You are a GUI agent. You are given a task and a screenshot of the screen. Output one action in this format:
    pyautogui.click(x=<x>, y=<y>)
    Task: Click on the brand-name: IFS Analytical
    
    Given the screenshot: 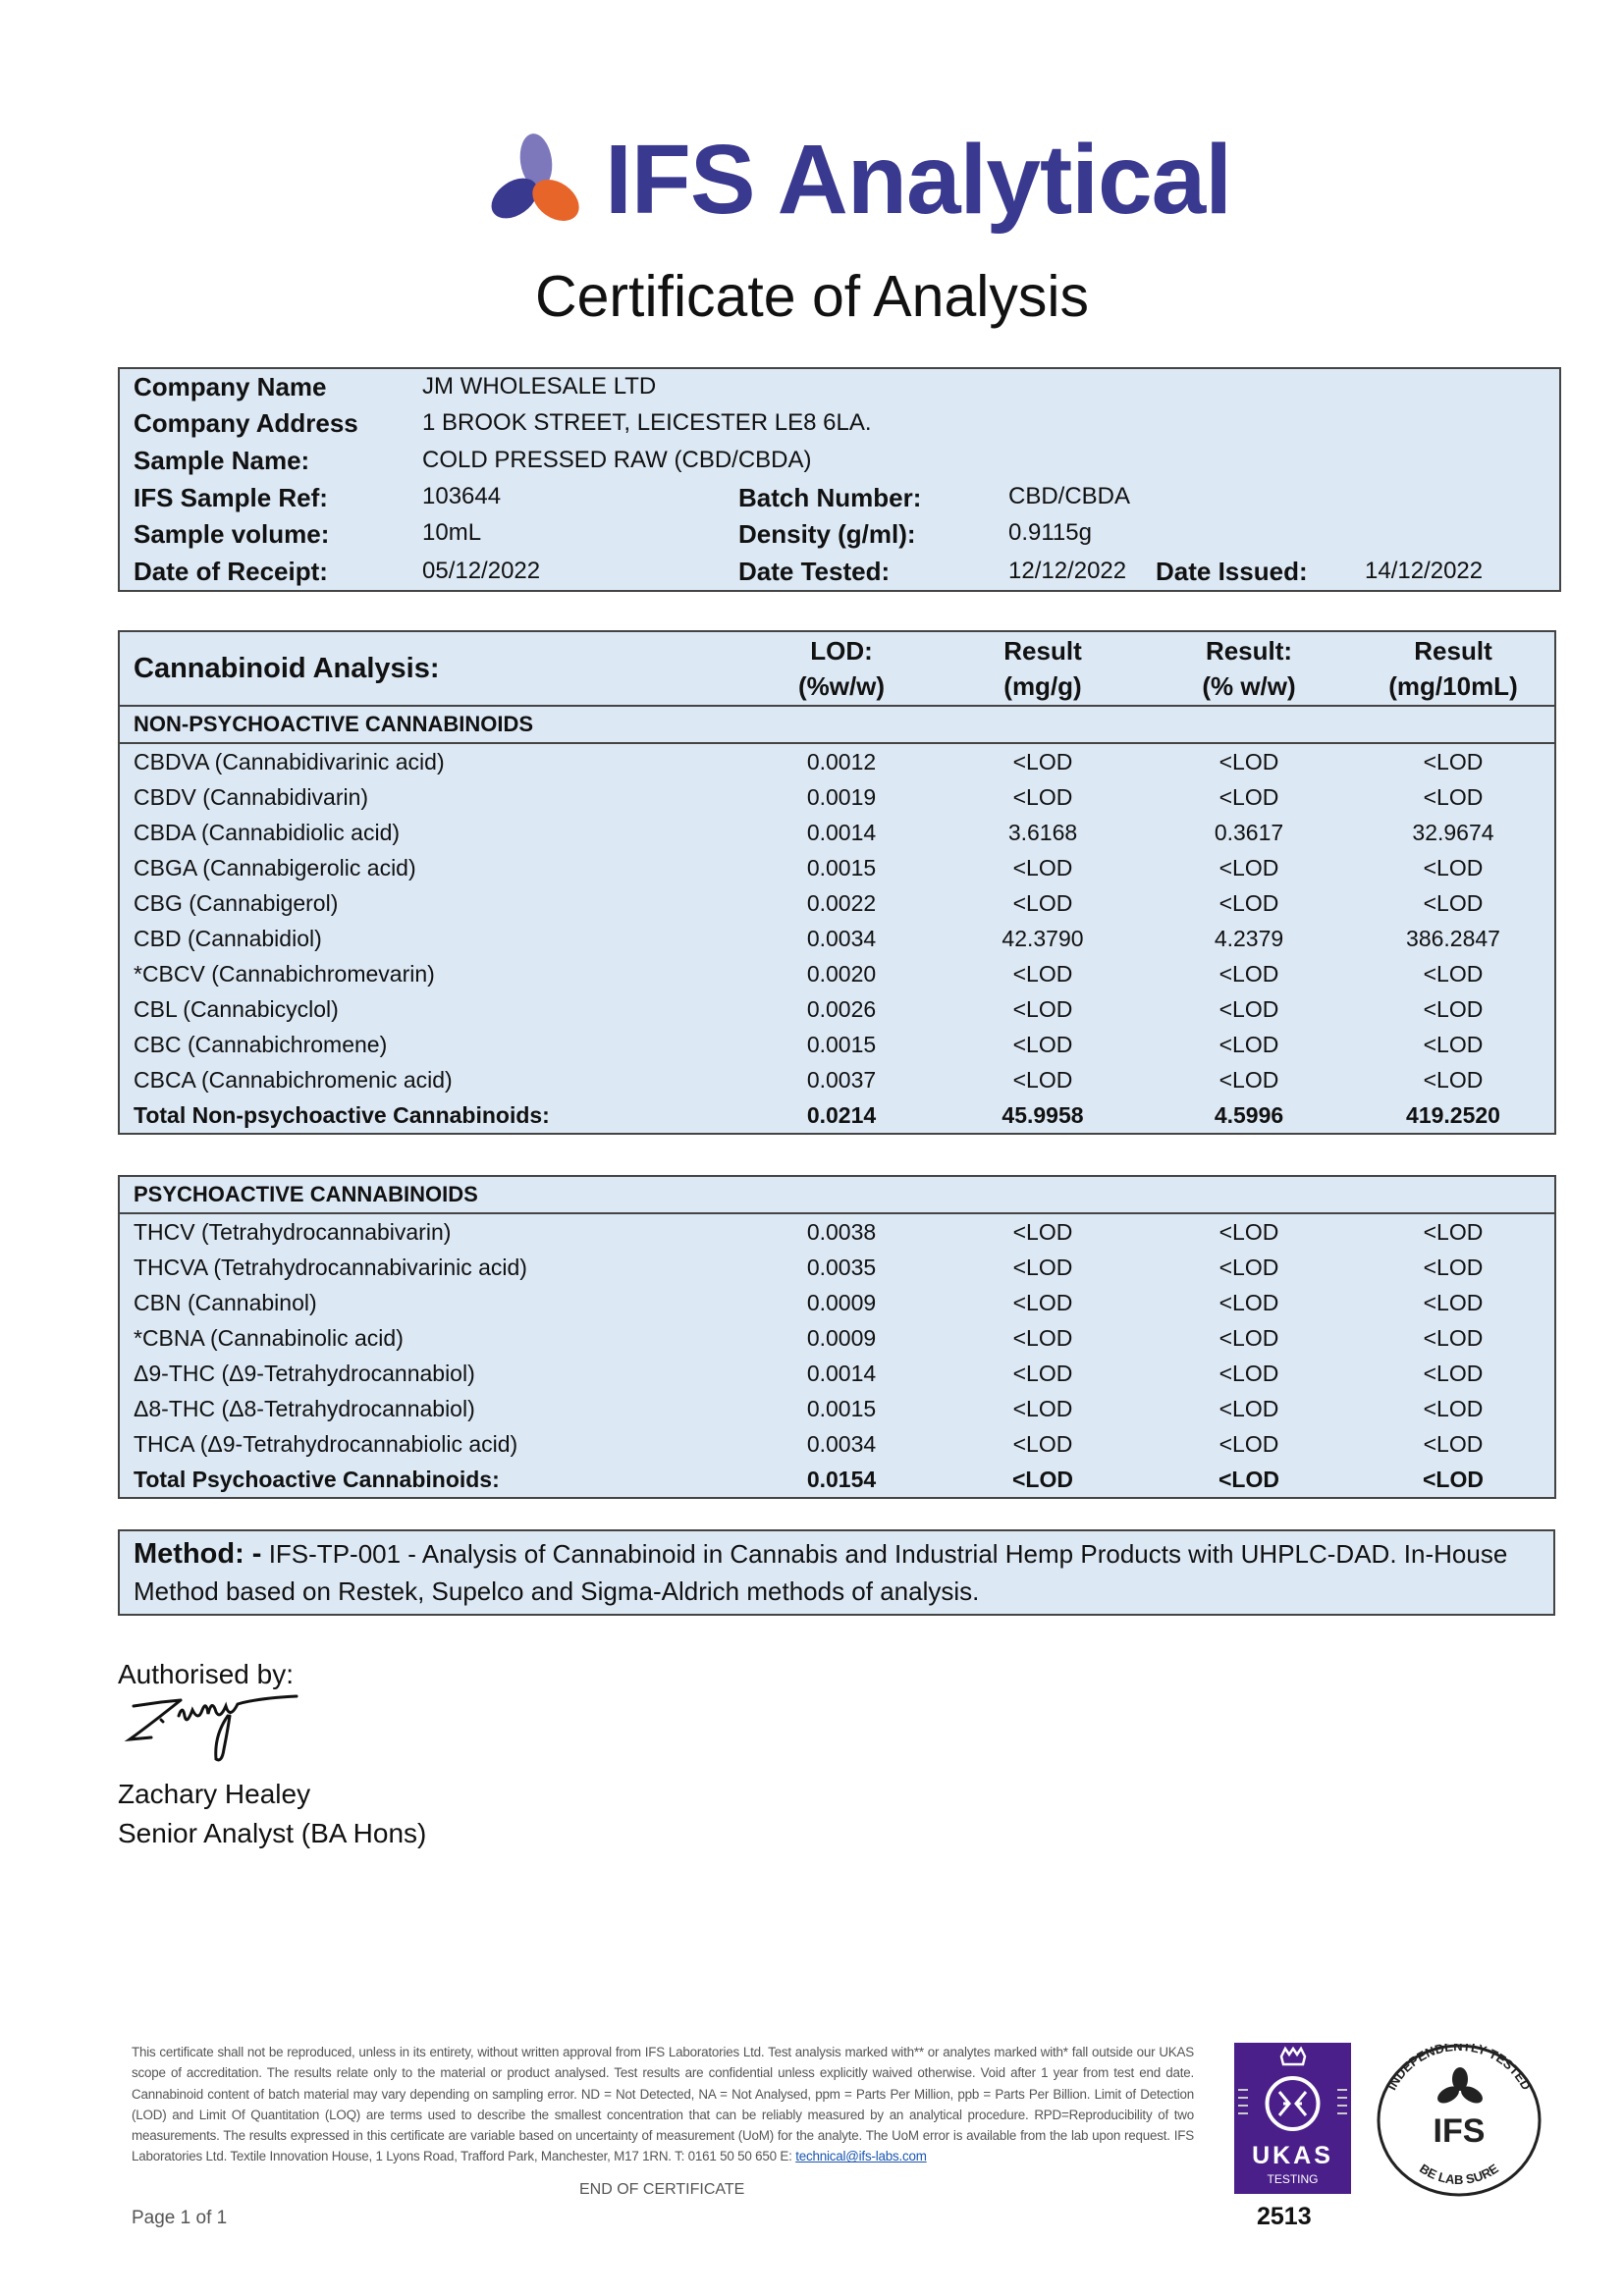 What is the action you would take?
    pyautogui.click(x=918, y=180)
    